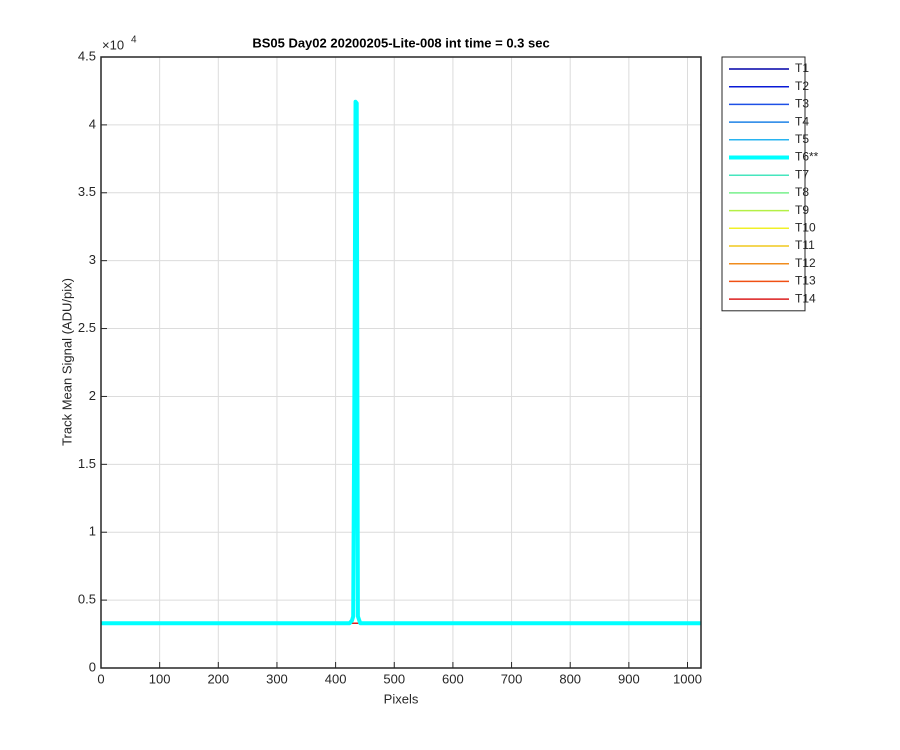 The width and height of the screenshot is (900, 750). I want to click on x-tick-label: 200, so click(218, 678).